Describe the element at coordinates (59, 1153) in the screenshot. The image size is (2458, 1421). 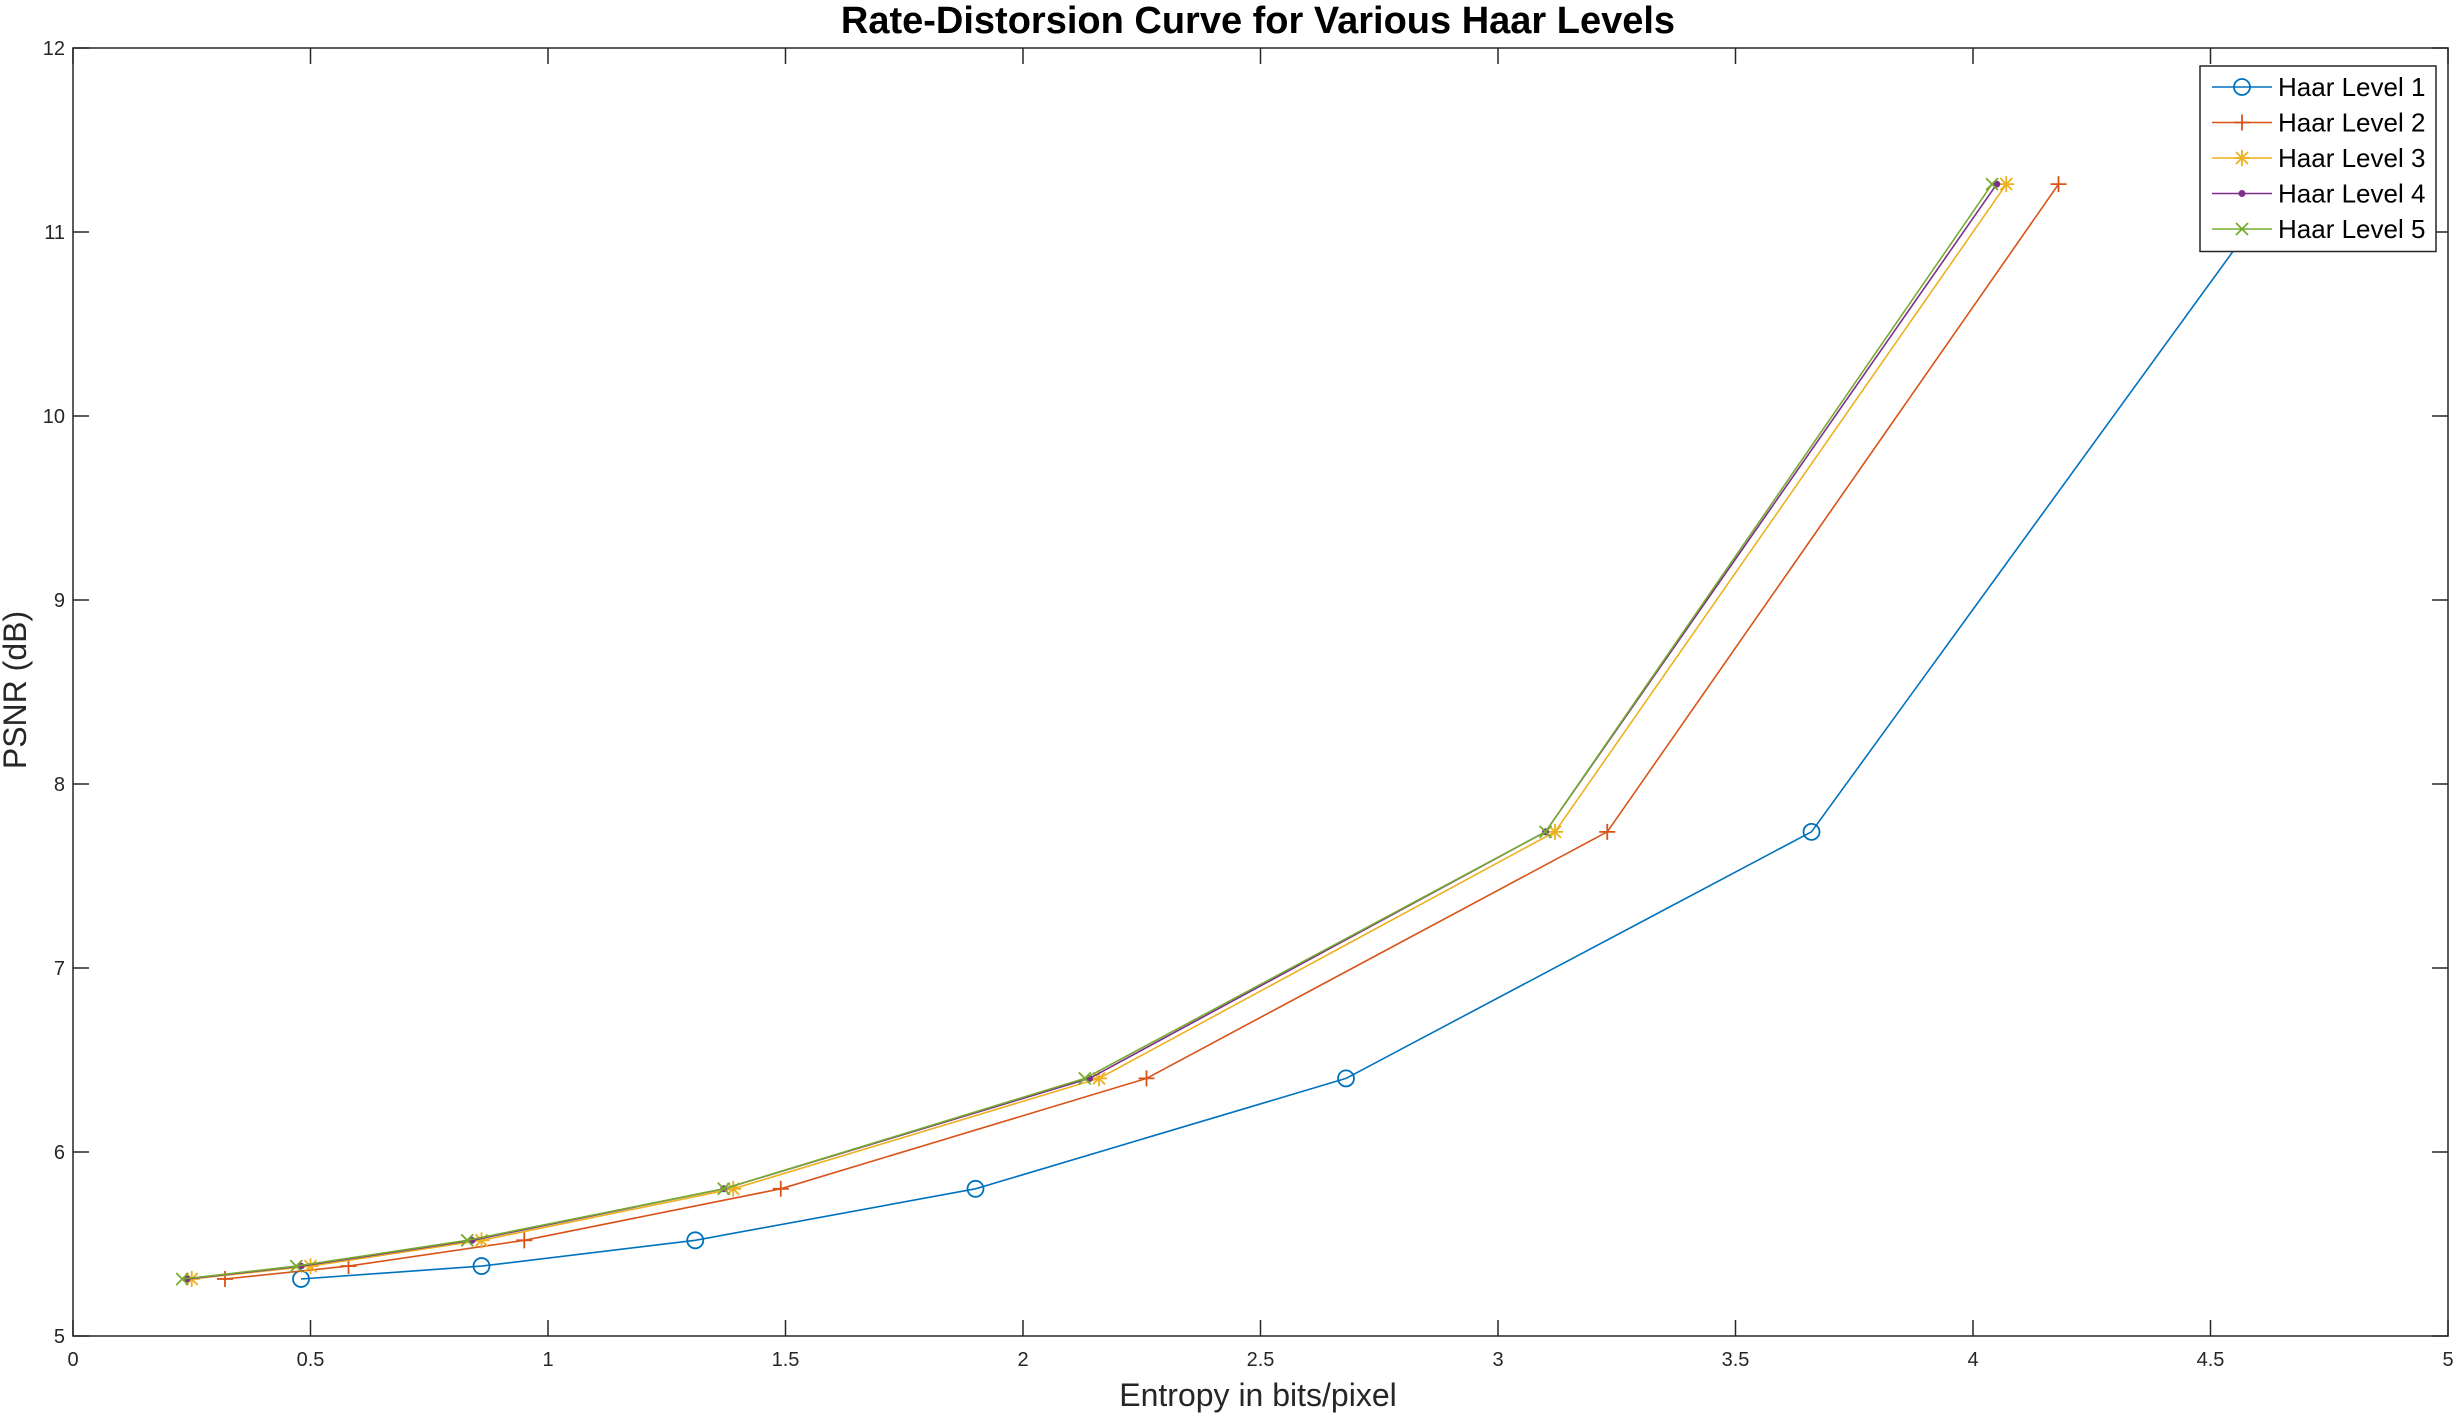
I see `y-tick-label: 6` at that location.